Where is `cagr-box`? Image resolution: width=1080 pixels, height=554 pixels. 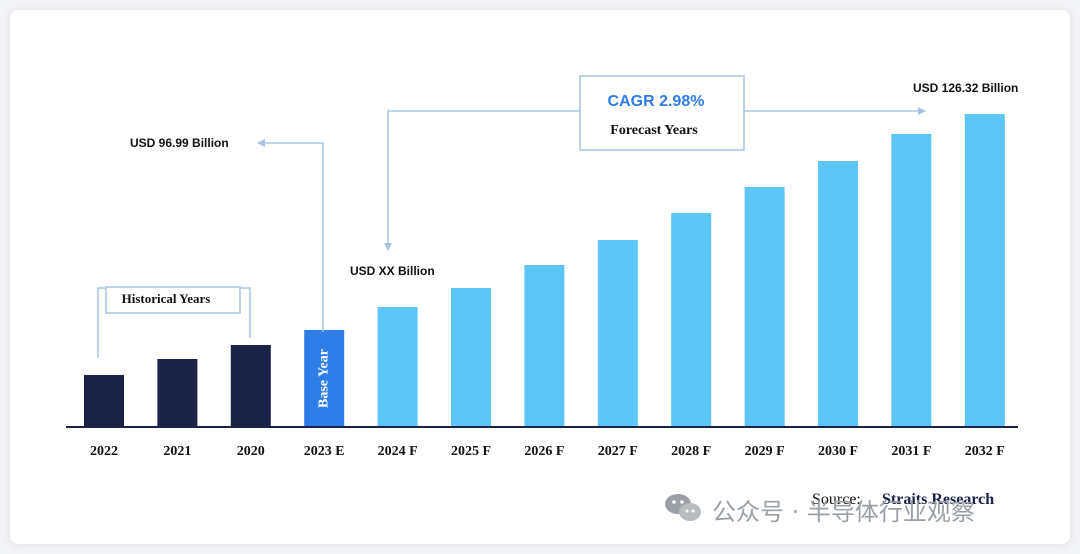
cagr-box is located at coordinates (662, 113).